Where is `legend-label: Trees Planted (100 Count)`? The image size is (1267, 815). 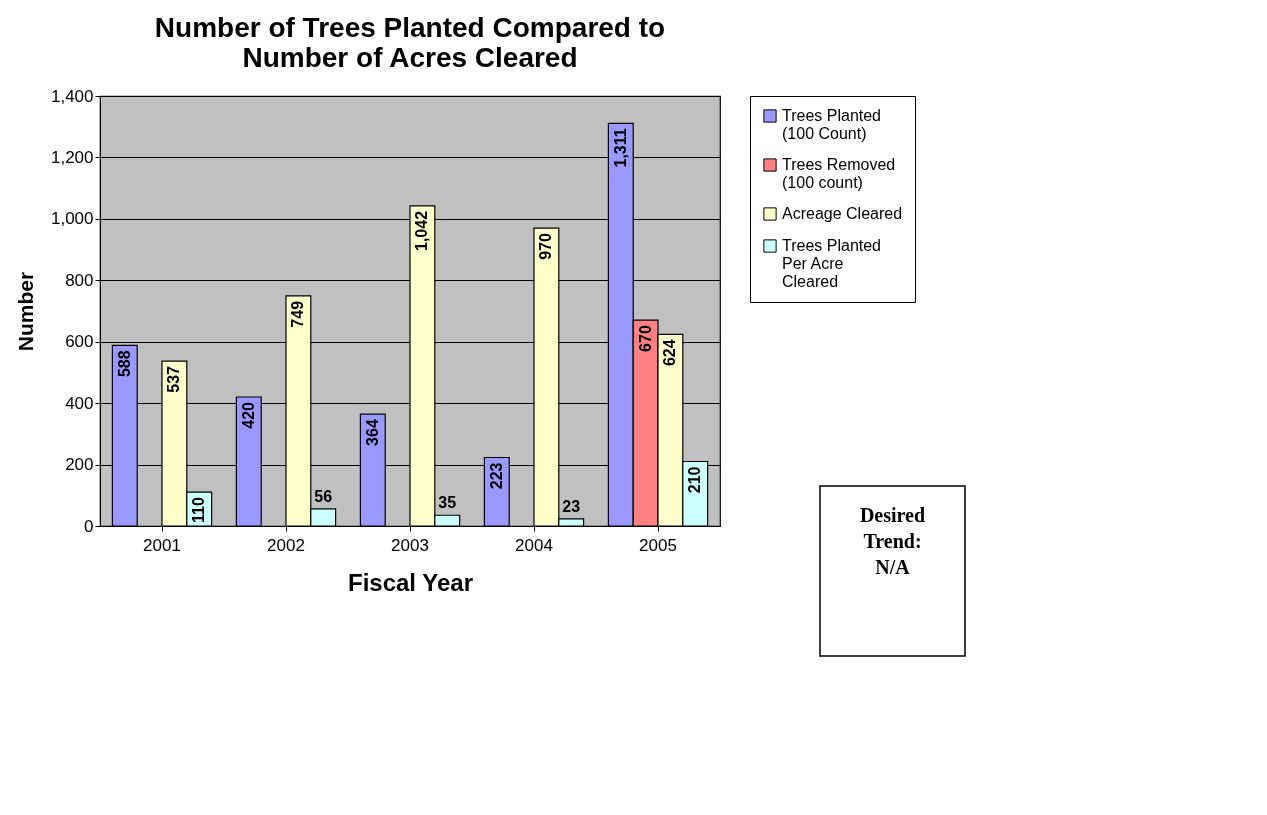
legend-label: Trees Planted (100 Count) is located at coordinates (832, 124).